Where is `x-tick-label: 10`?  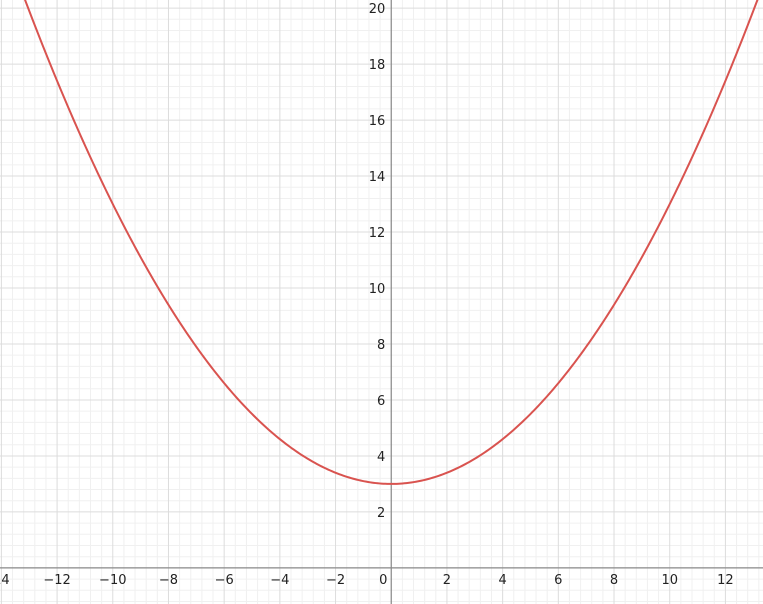 x-tick-label: 10 is located at coordinates (669, 580).